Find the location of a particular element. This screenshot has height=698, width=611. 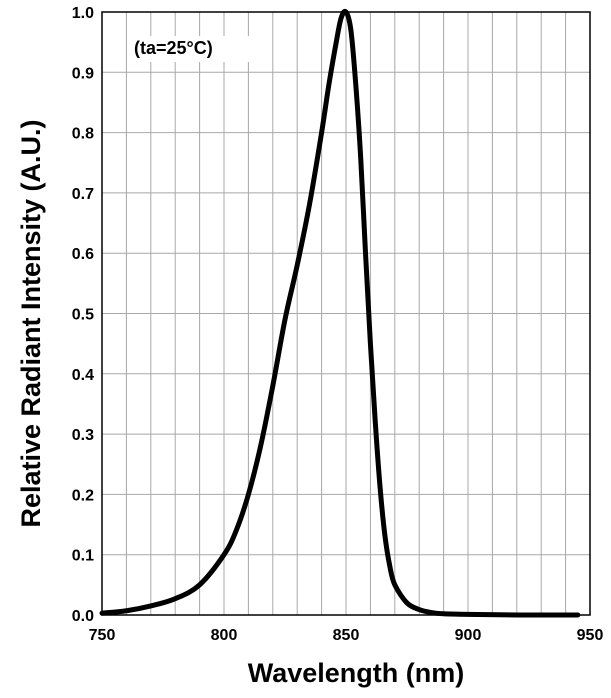

y-tick-label: 0.2 is located at coordinates (83, 495).